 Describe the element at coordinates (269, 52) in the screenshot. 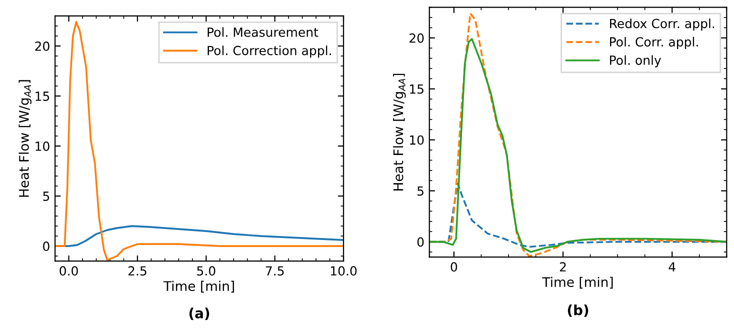

I see `legend-label: Pol. Correction appl.` at that location.